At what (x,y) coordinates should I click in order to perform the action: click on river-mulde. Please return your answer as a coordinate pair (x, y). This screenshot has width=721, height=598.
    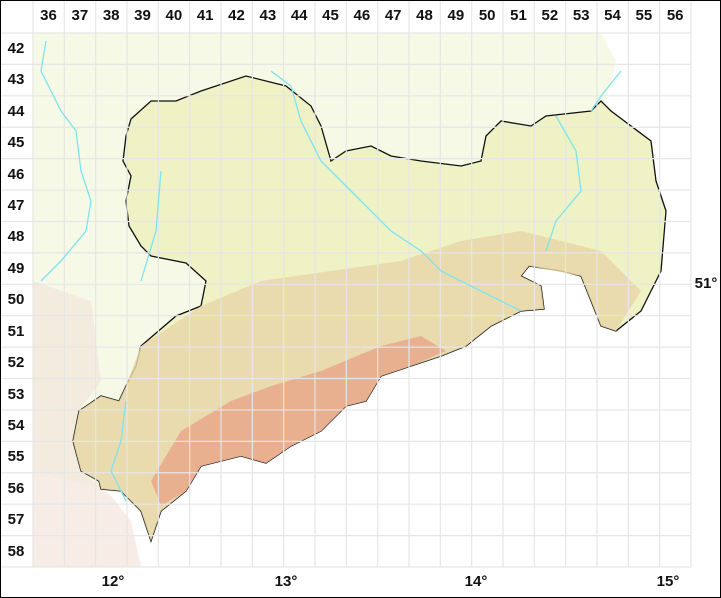
    Looking at the image, I should click on (151, 226).